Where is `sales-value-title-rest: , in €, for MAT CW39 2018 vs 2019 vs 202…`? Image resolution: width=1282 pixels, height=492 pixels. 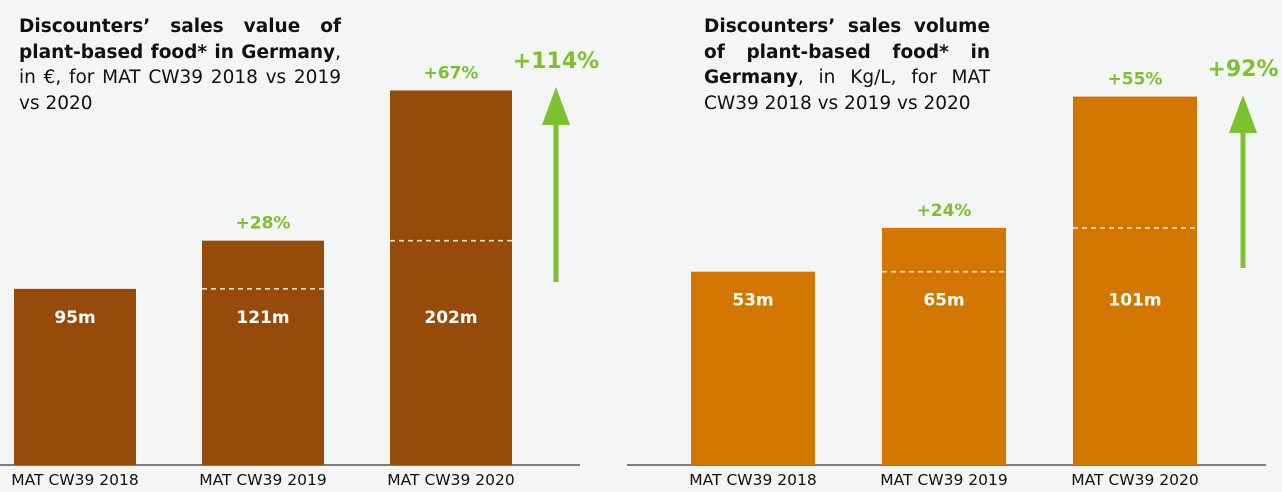
sales-value-title-rest: , in €, for MAT CW39 2018 vs 2019 vs 202… is located at coordinates (180, 77).